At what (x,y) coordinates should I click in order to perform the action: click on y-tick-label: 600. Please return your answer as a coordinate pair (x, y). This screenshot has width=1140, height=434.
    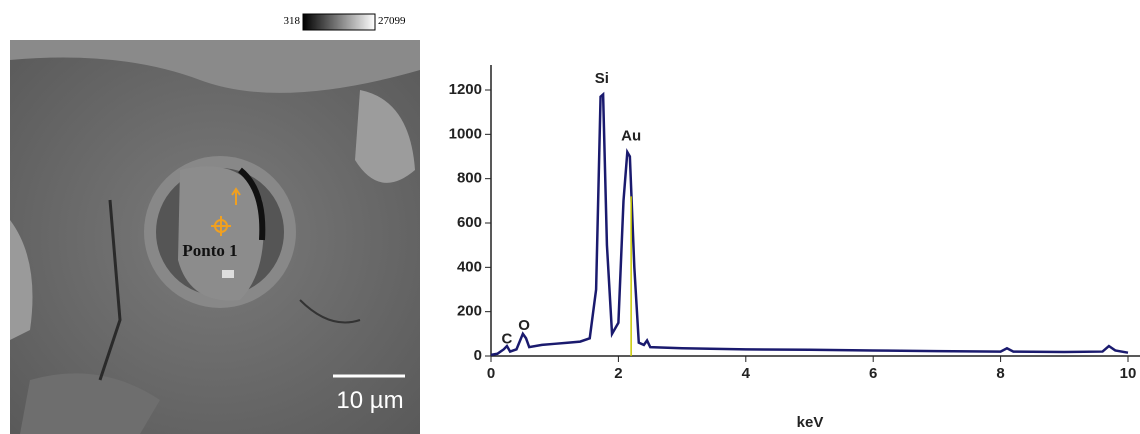
    Looking at the image, I should click on (469, 222).